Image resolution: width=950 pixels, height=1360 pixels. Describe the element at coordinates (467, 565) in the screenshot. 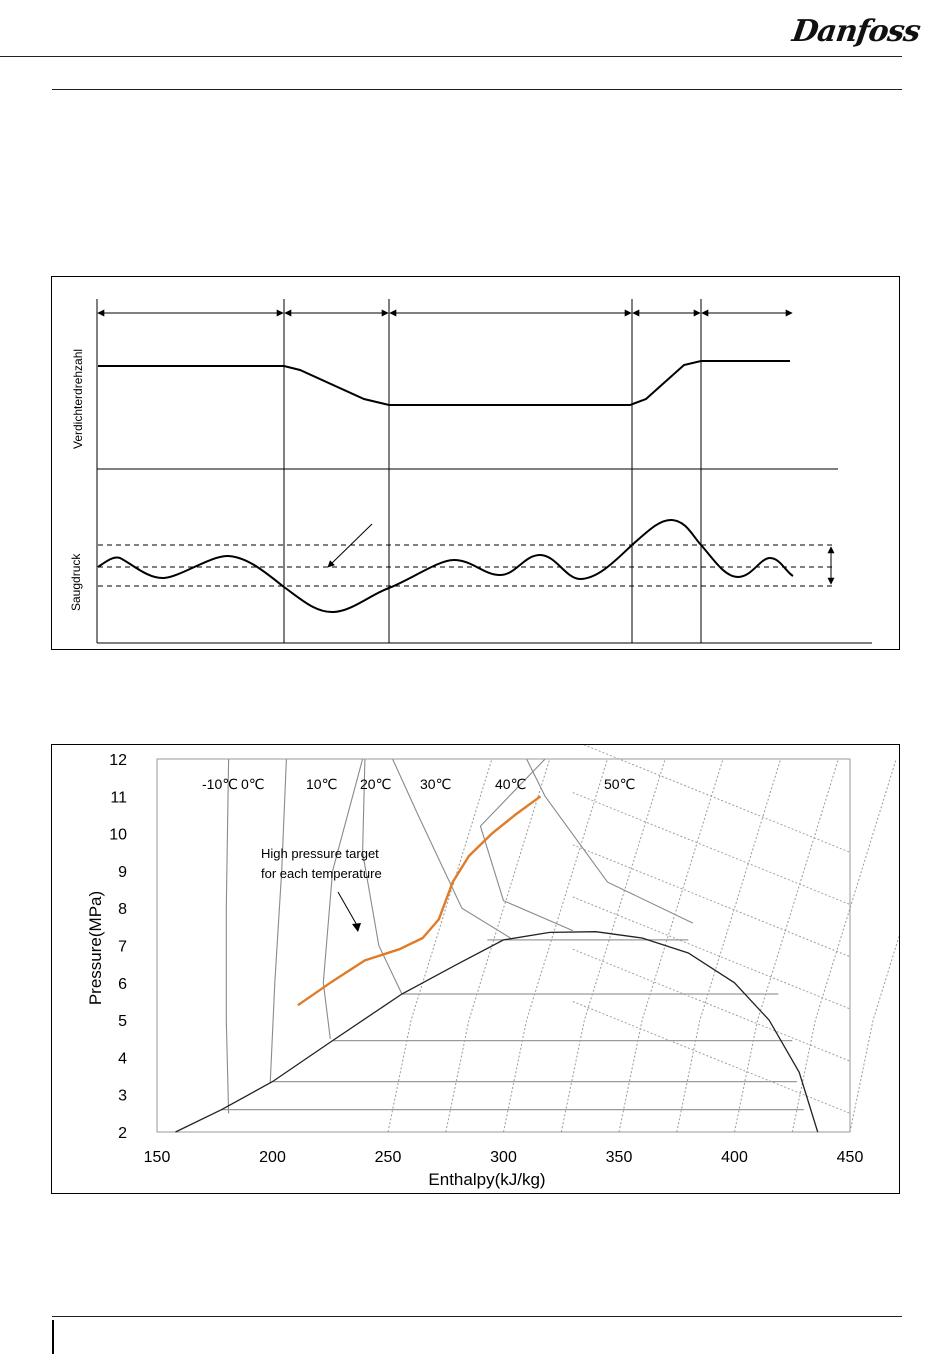

I see `pressure-band-lines` at that location.